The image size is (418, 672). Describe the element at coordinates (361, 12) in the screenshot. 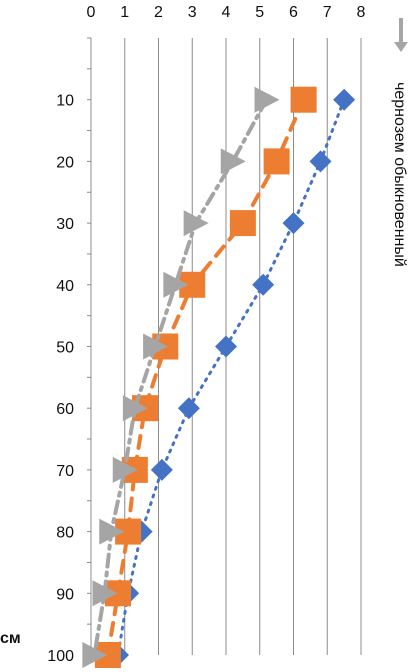

I see `x-tick-label-8: 8` at that location.